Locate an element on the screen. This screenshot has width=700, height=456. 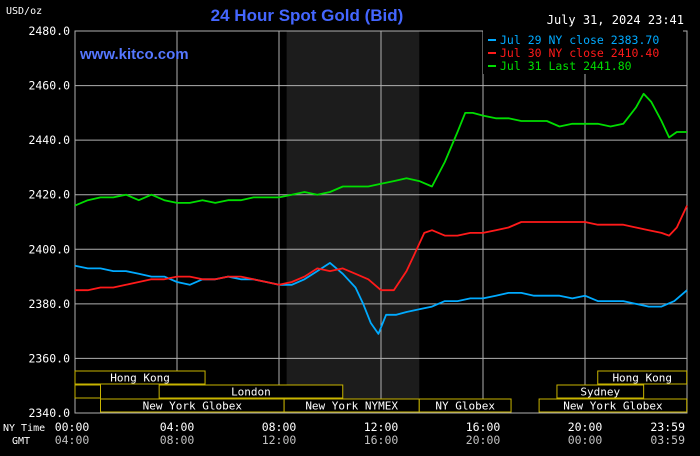
legend-box is located at coordinates (583, 52).